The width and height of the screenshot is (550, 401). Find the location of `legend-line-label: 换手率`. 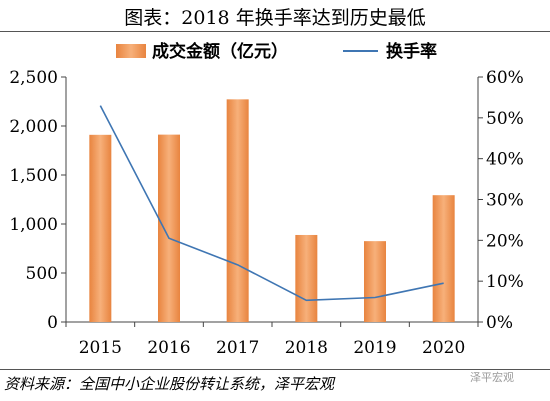

legend-line-label: 换手率 is located at coordinates (411, 51).